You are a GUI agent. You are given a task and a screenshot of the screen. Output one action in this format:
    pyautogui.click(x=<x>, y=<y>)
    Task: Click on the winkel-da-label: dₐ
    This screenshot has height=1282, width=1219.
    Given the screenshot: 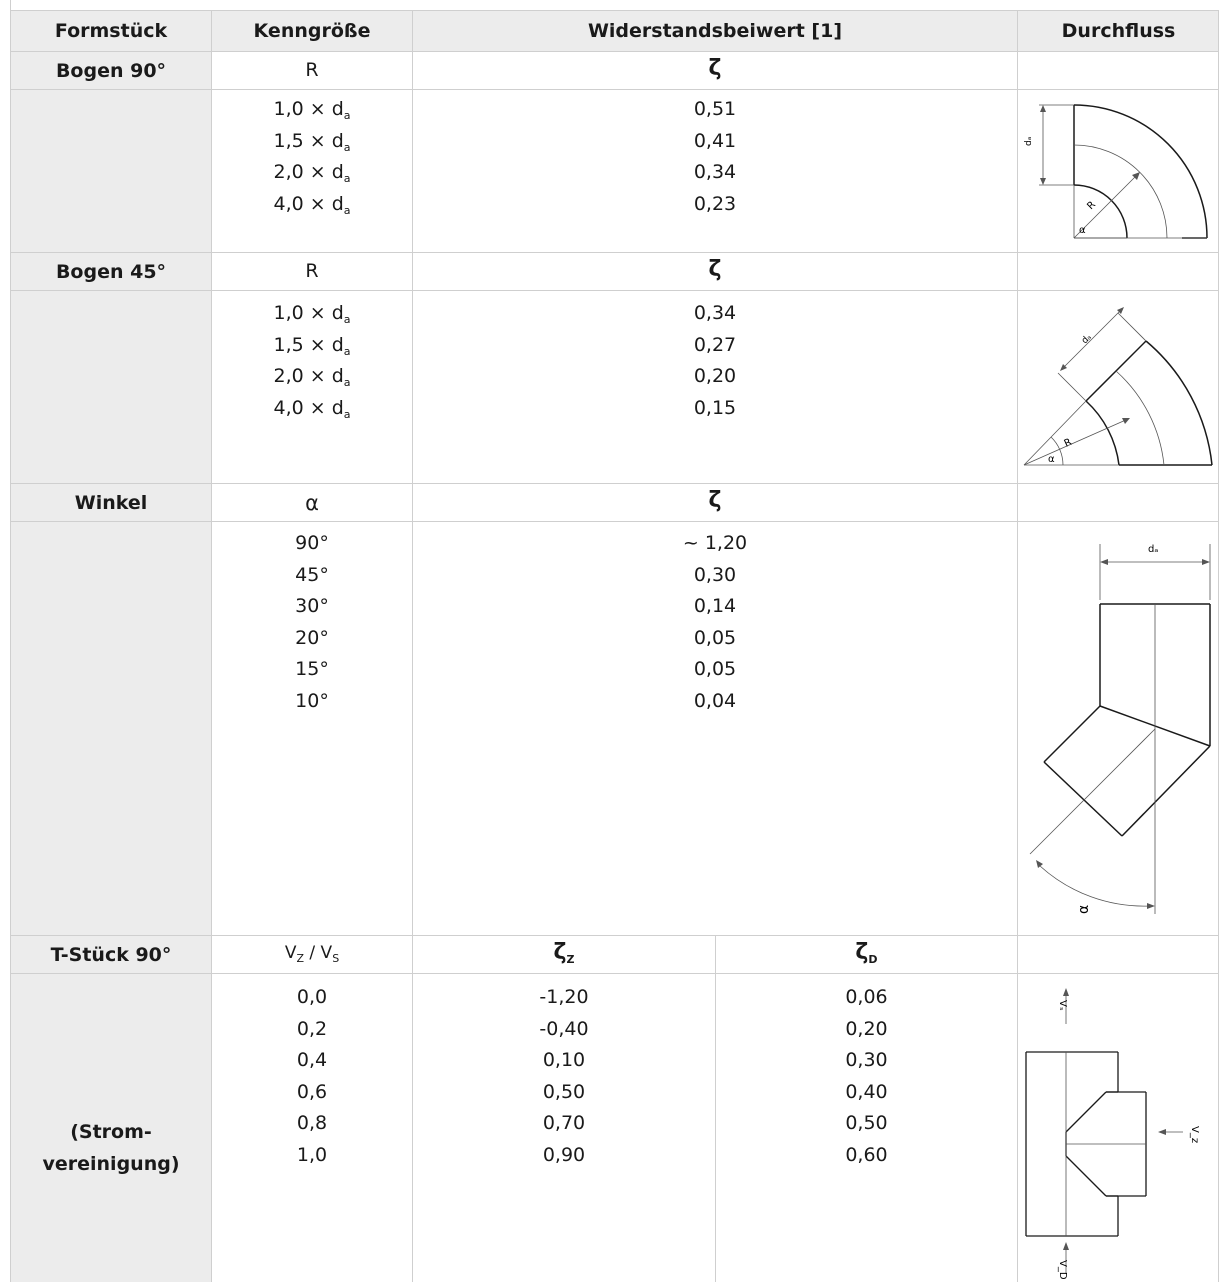 What is the action you would take?
    pyautogui.click(x=1153, y=549)
    